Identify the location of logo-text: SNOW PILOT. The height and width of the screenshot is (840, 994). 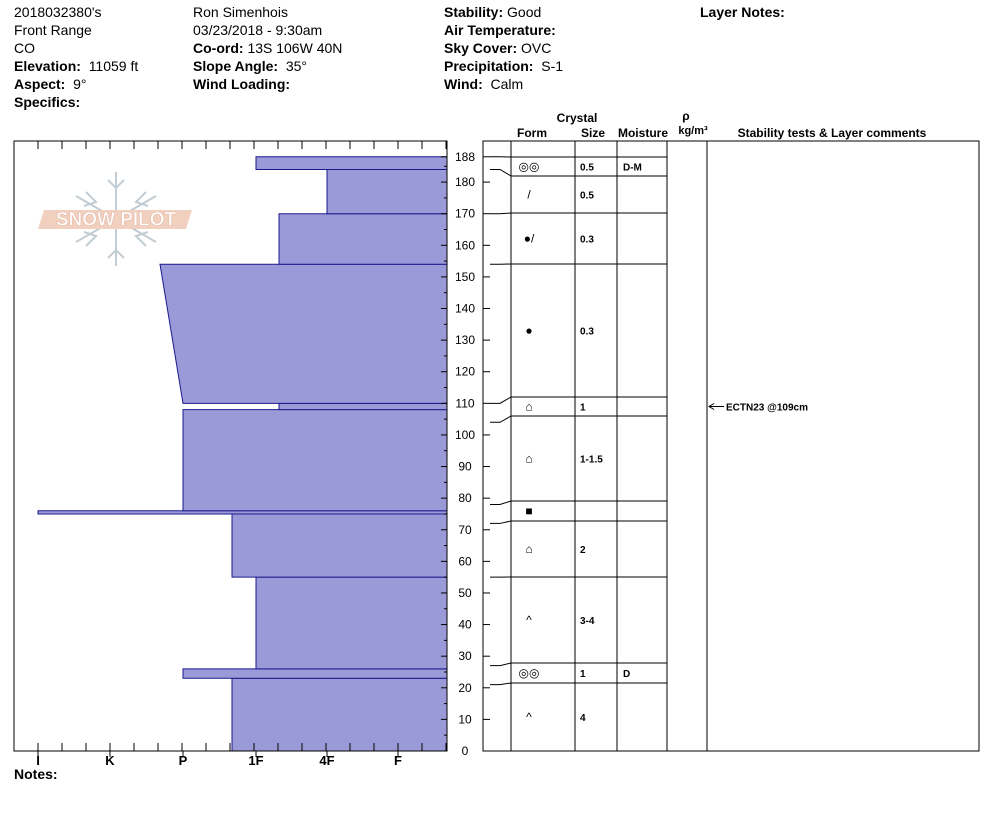
(116, 220).